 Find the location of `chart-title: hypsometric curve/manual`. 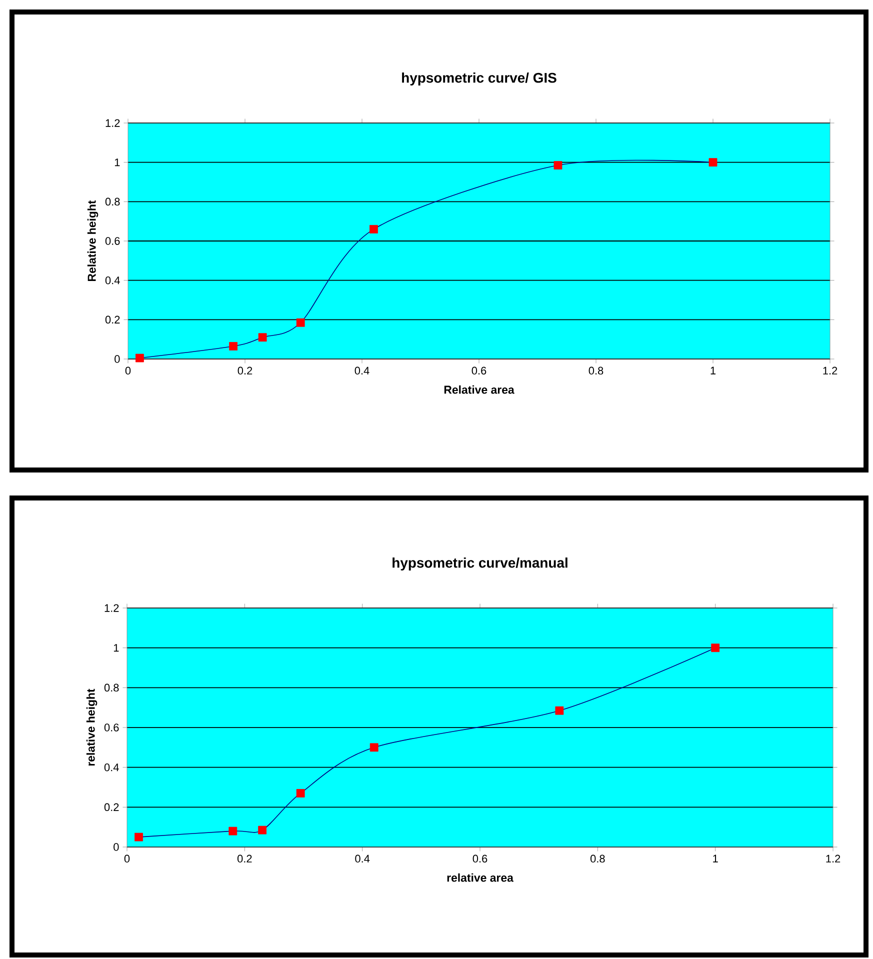

chart-title: hypsometric curve/manual is located at coordinates (480, 564).